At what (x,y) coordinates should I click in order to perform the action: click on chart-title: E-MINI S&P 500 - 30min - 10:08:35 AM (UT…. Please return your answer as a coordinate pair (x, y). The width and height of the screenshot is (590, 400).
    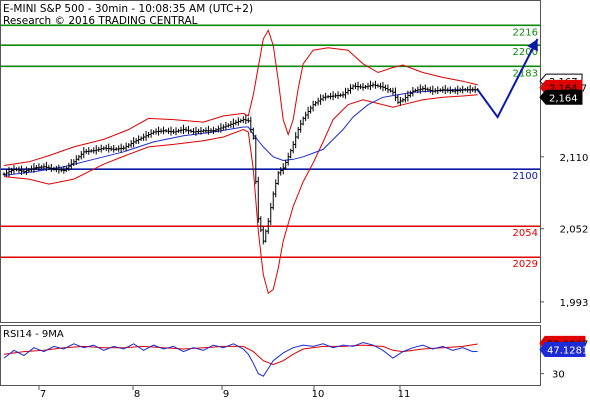
    Looking at the image, I should click on (128, 9).